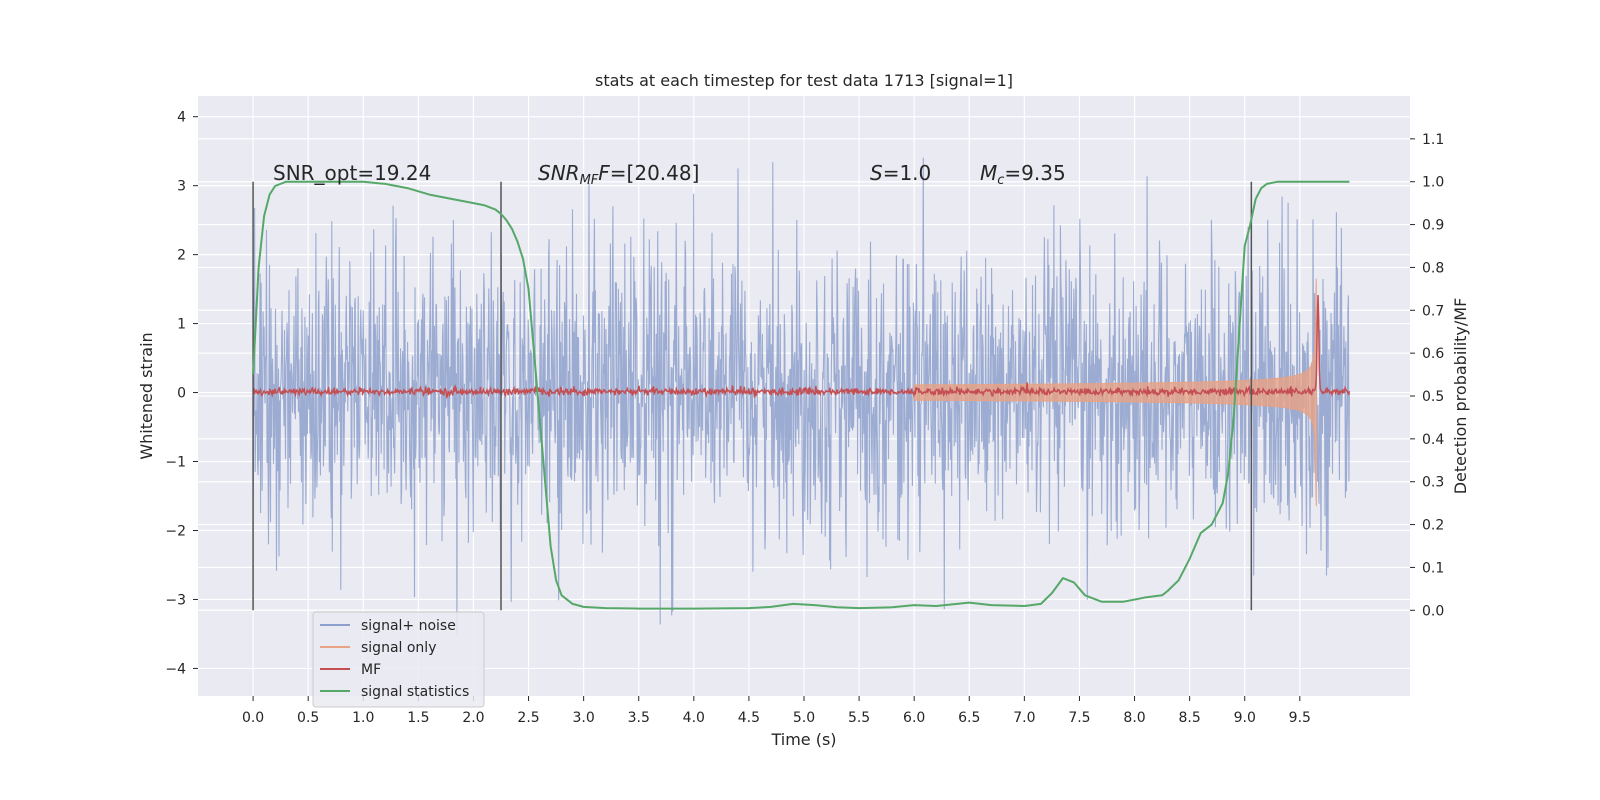  Describe the element at coordinates (1433, 568) in the screenshot. I see `y-right-tick-label: 0.1` at that location.